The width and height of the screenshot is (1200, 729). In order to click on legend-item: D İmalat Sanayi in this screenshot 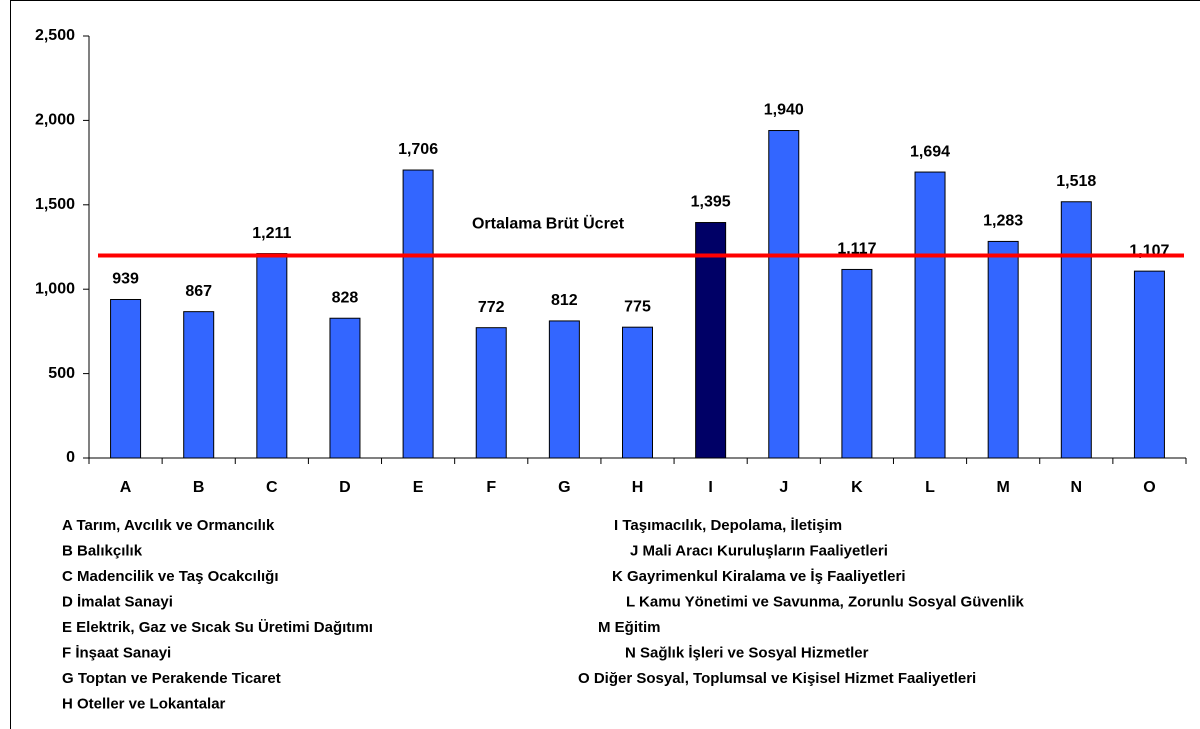, I will do `click(117, 601)`.